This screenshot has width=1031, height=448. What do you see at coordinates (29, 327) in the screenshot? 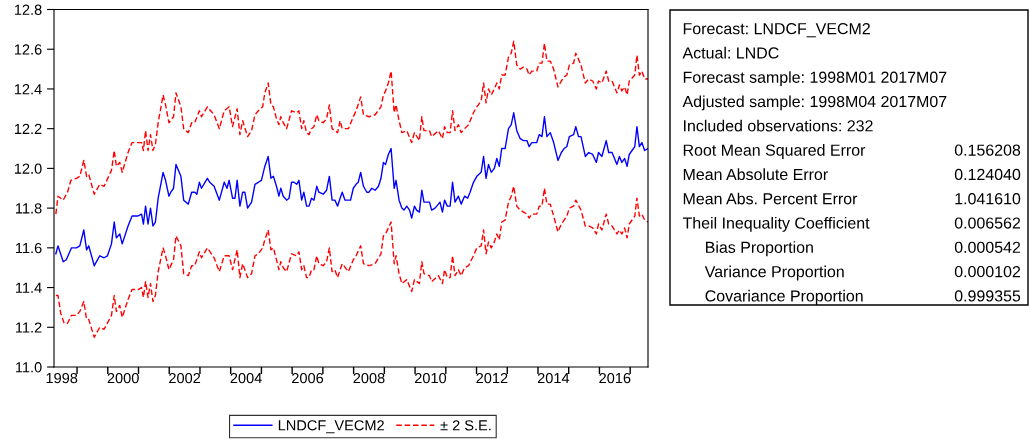
I see `y-tick-label: 11.2` at bounding box center [29, 327].